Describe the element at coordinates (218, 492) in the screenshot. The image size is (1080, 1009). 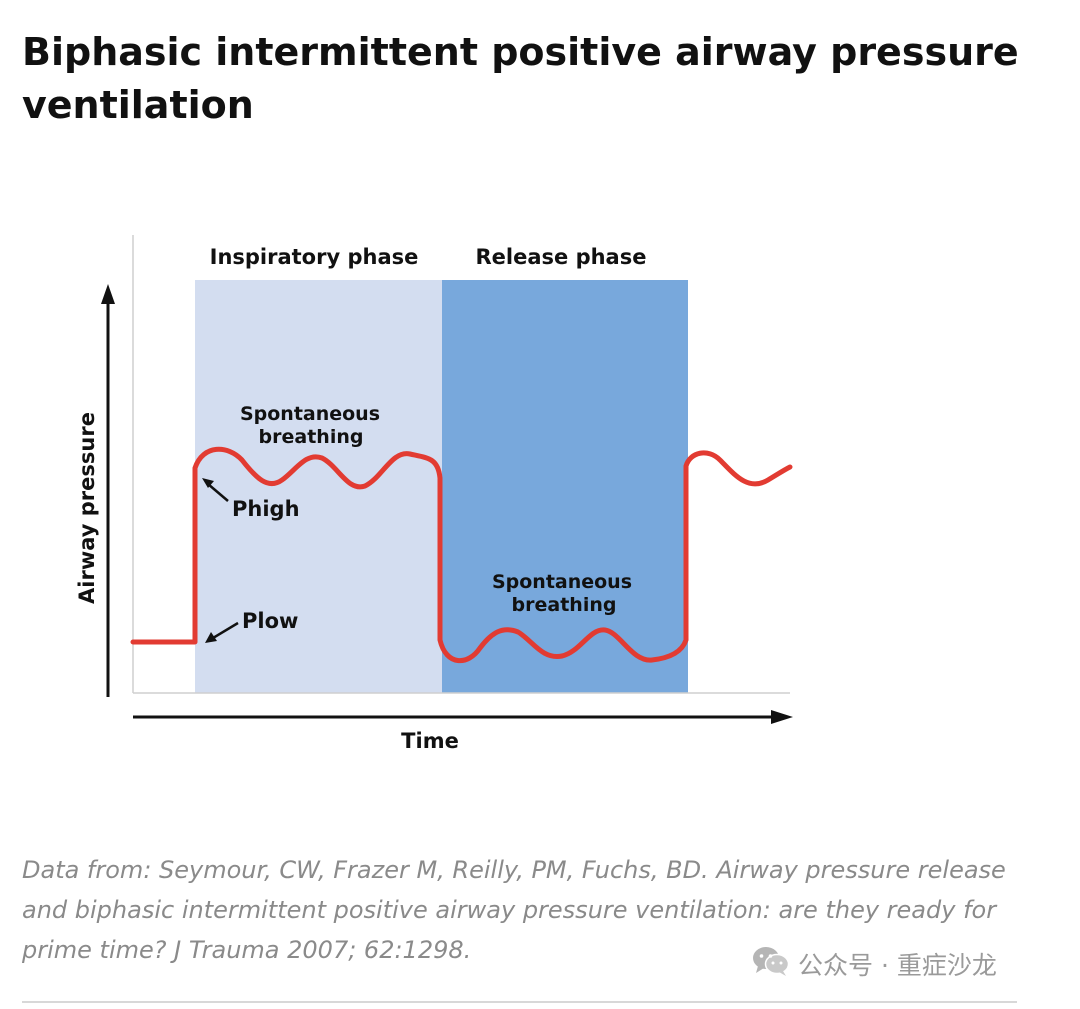
I see `phigh-arrow-line` at that location.